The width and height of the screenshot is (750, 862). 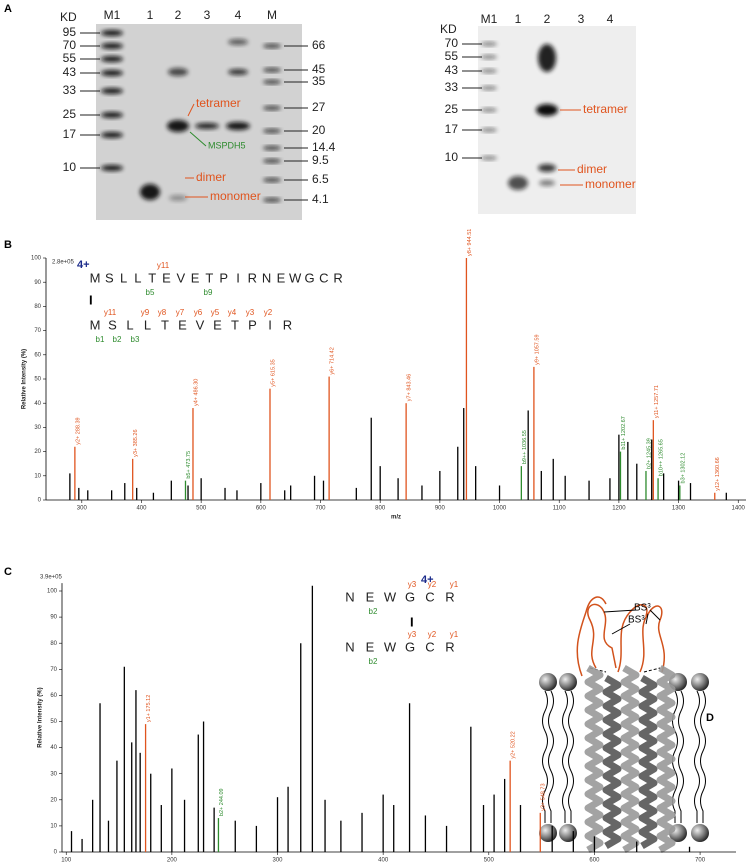 What do you see at coordinates (200, 324) in the screenshot?
I see `residue: V` at bounding box center [200, 324].